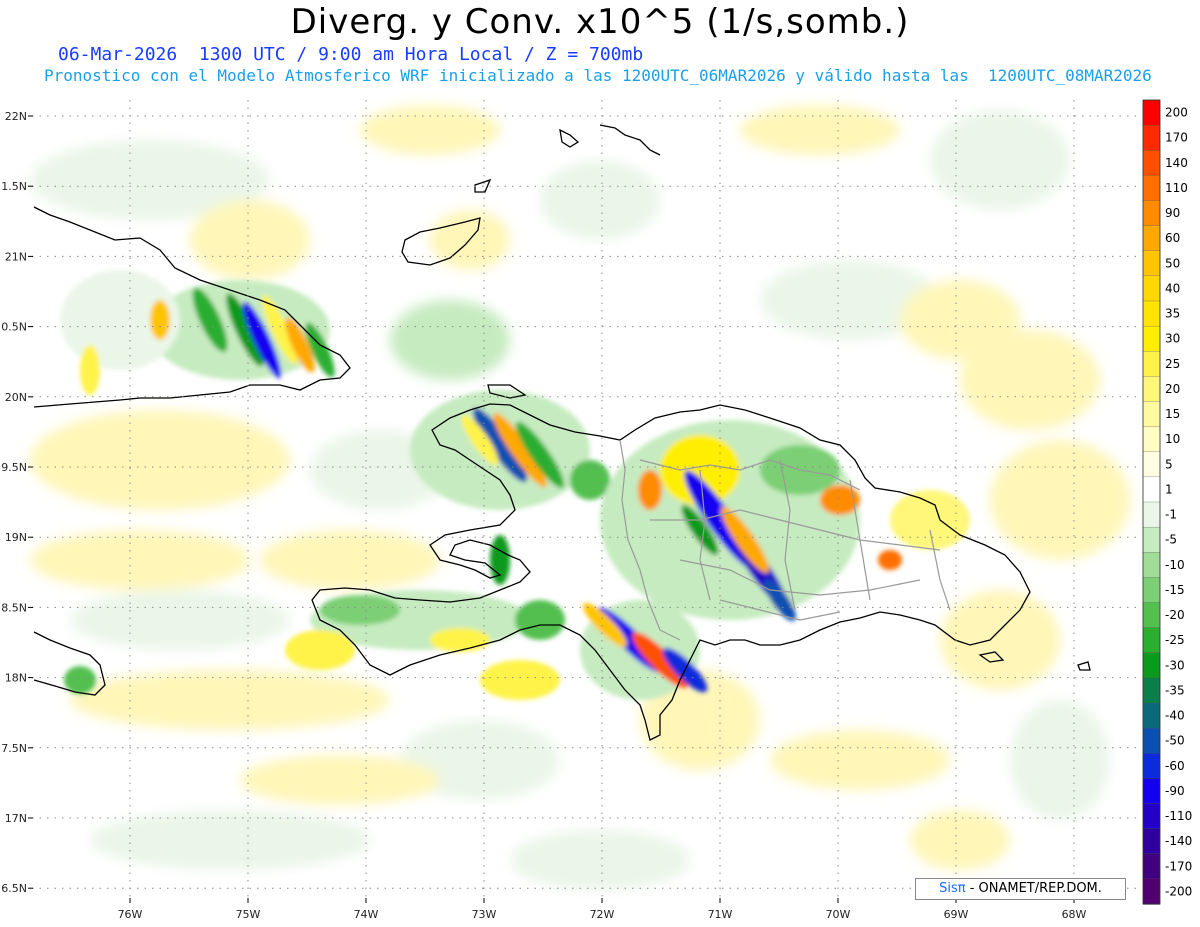 This screenshot has width=1200, height=927. What do you see at coordinates (1176, 188) in the screenshot?
I see `colorbar-label: 110` at bounding box center [1176, 188].